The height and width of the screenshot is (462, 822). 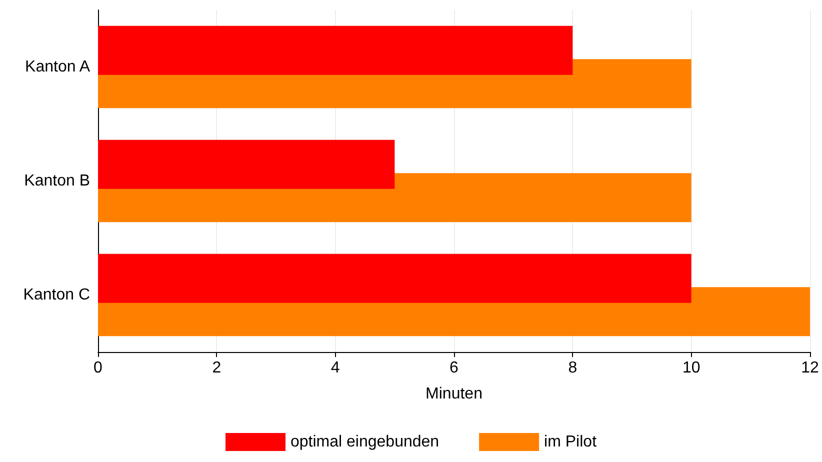 I want to click on x-tick-label: 10, so click(x=691, y=368).